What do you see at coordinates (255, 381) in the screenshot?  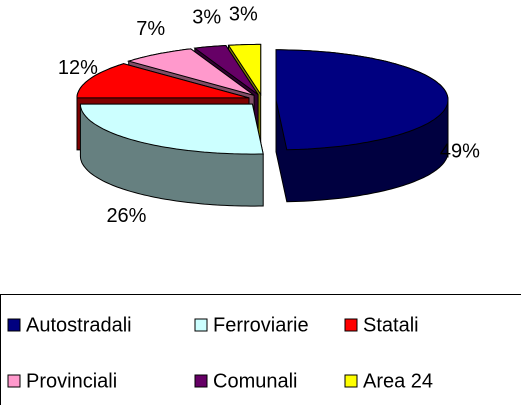 I see `legend-label: Comunali` at bounding box center [255, 381].